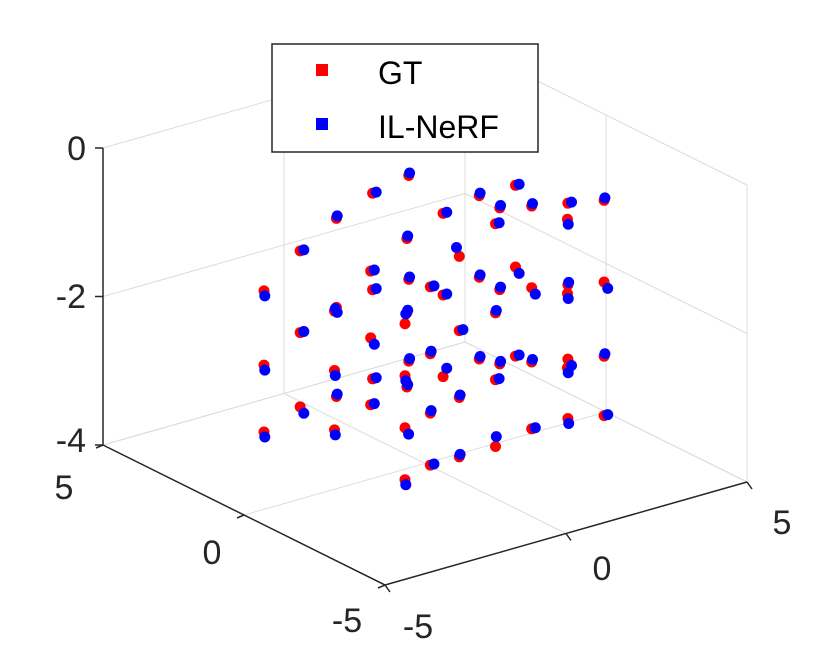  What do you see at coordinates (71, 441) in the screenshot?
I see `z-tick-label: -4` at bounding box center [71, 441].